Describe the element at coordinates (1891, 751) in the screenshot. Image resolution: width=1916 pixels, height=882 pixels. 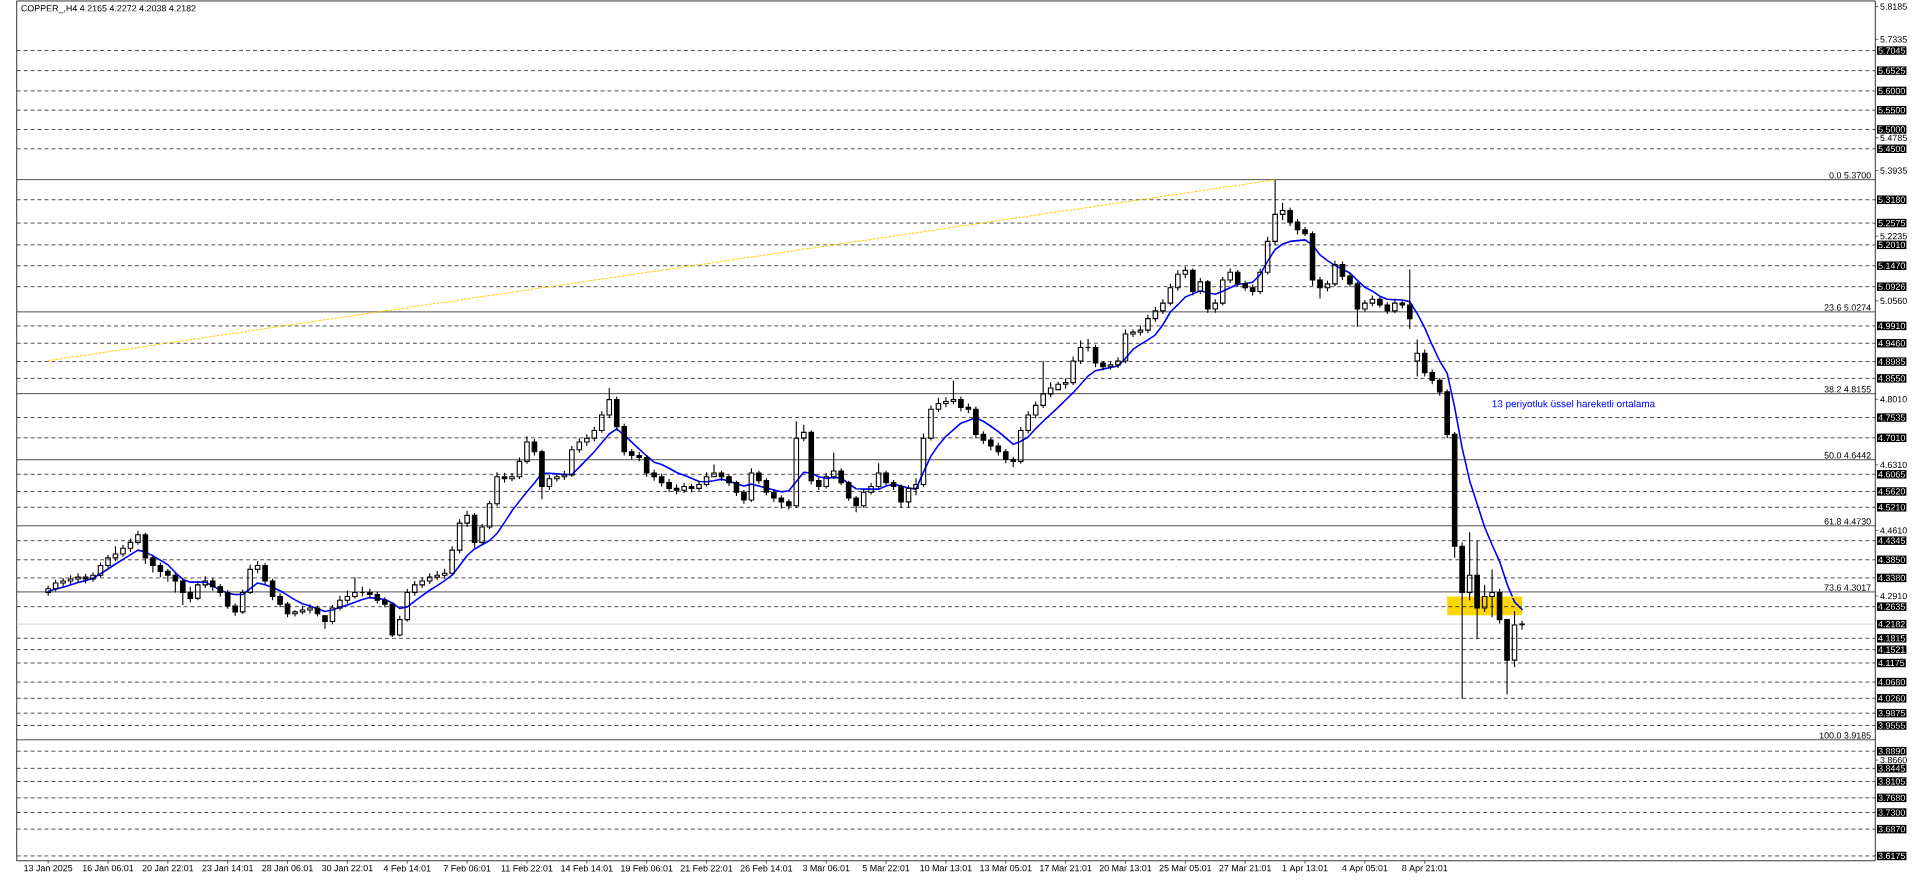
I see `ref-line-label: 3.8890` at that location.